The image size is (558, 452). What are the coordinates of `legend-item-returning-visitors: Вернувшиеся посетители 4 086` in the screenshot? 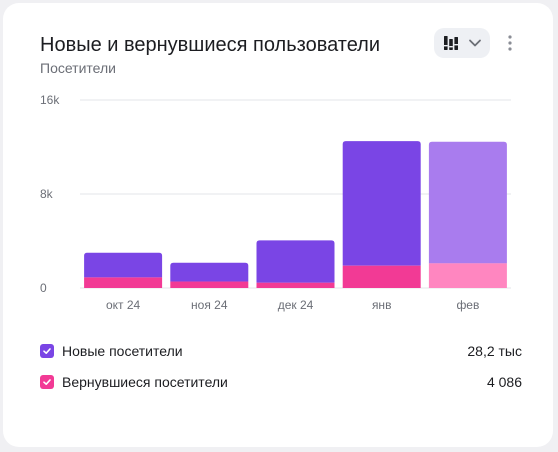 It's located at (281, 382).